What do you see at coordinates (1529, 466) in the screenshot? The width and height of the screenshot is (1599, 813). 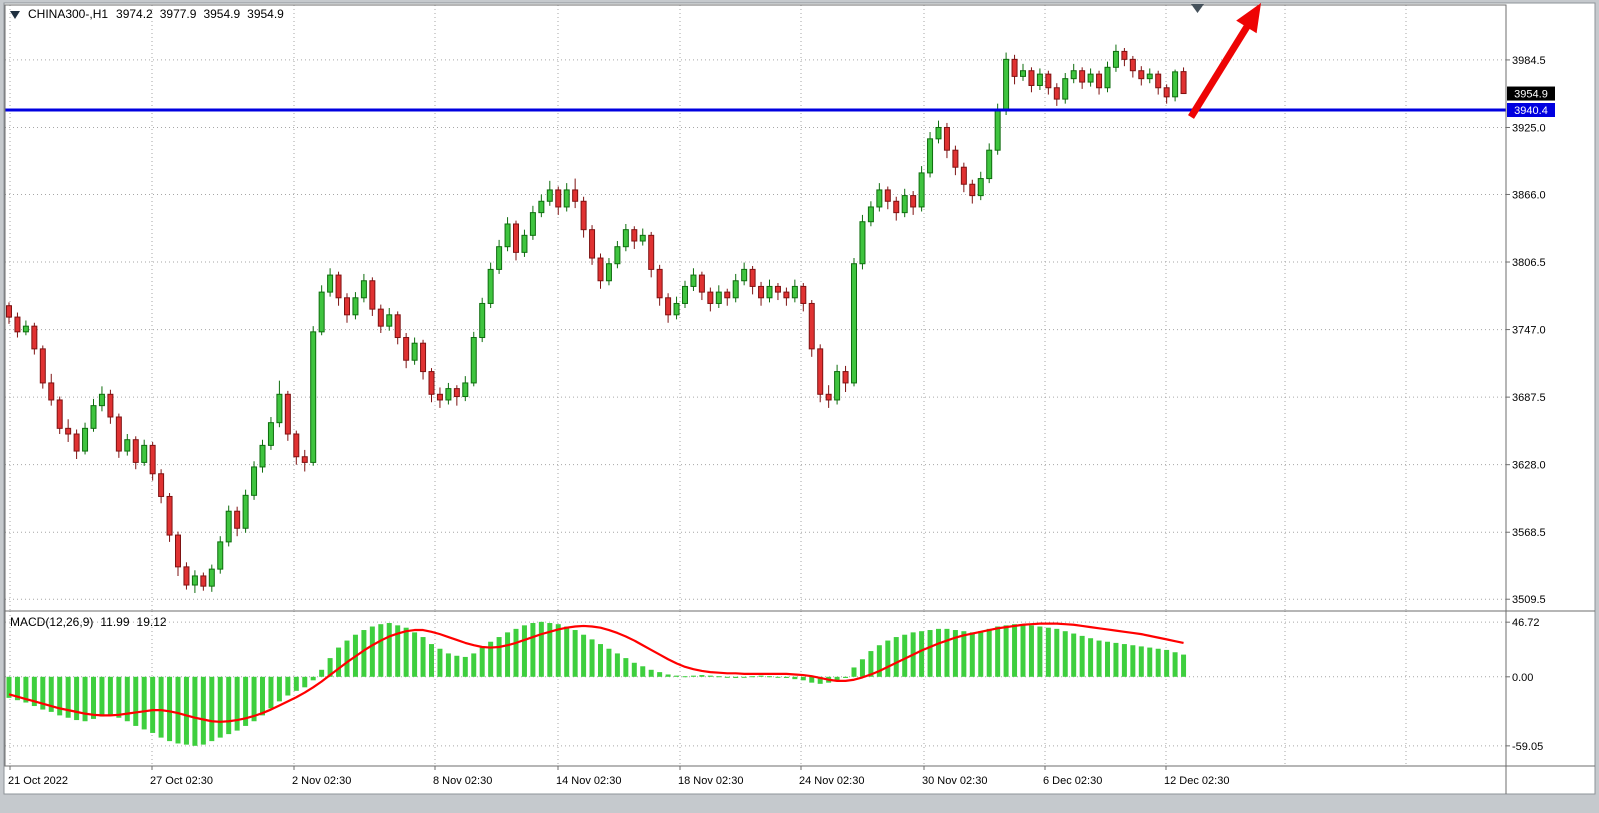 I see `price-axis-label: 3628.0` at bounding box center [1529, 466].